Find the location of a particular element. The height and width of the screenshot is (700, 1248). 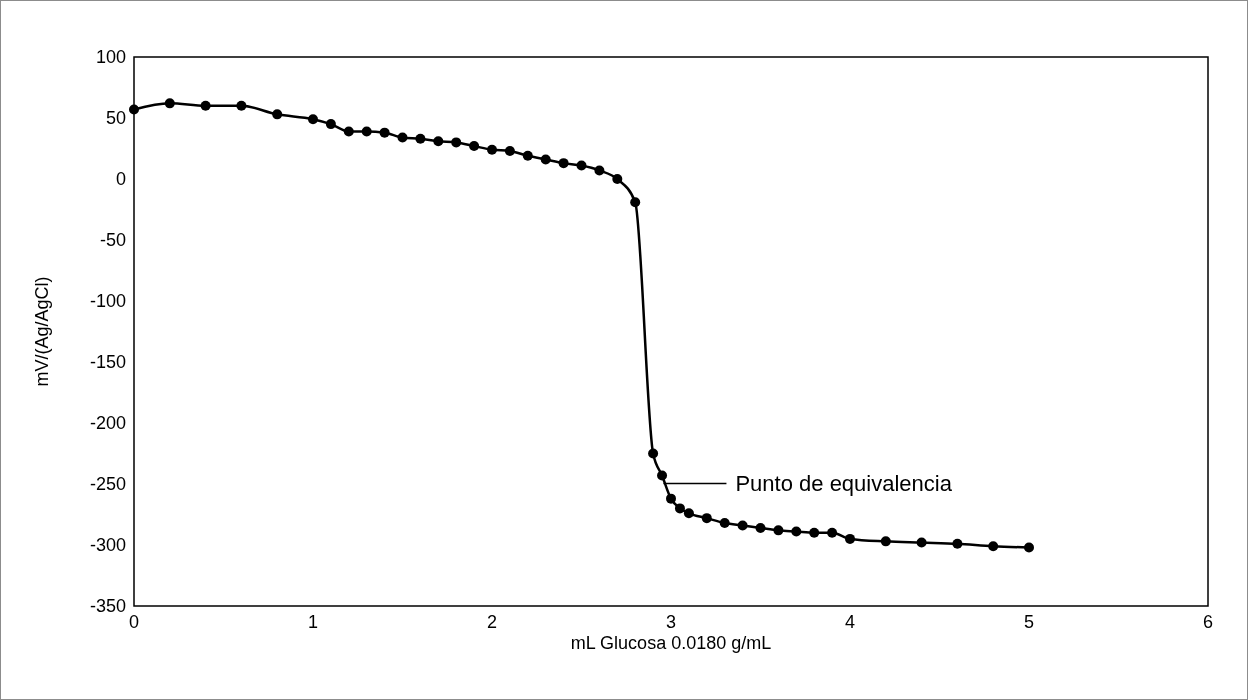

x-tick-label: 4 is located at coordinates (850, 622).